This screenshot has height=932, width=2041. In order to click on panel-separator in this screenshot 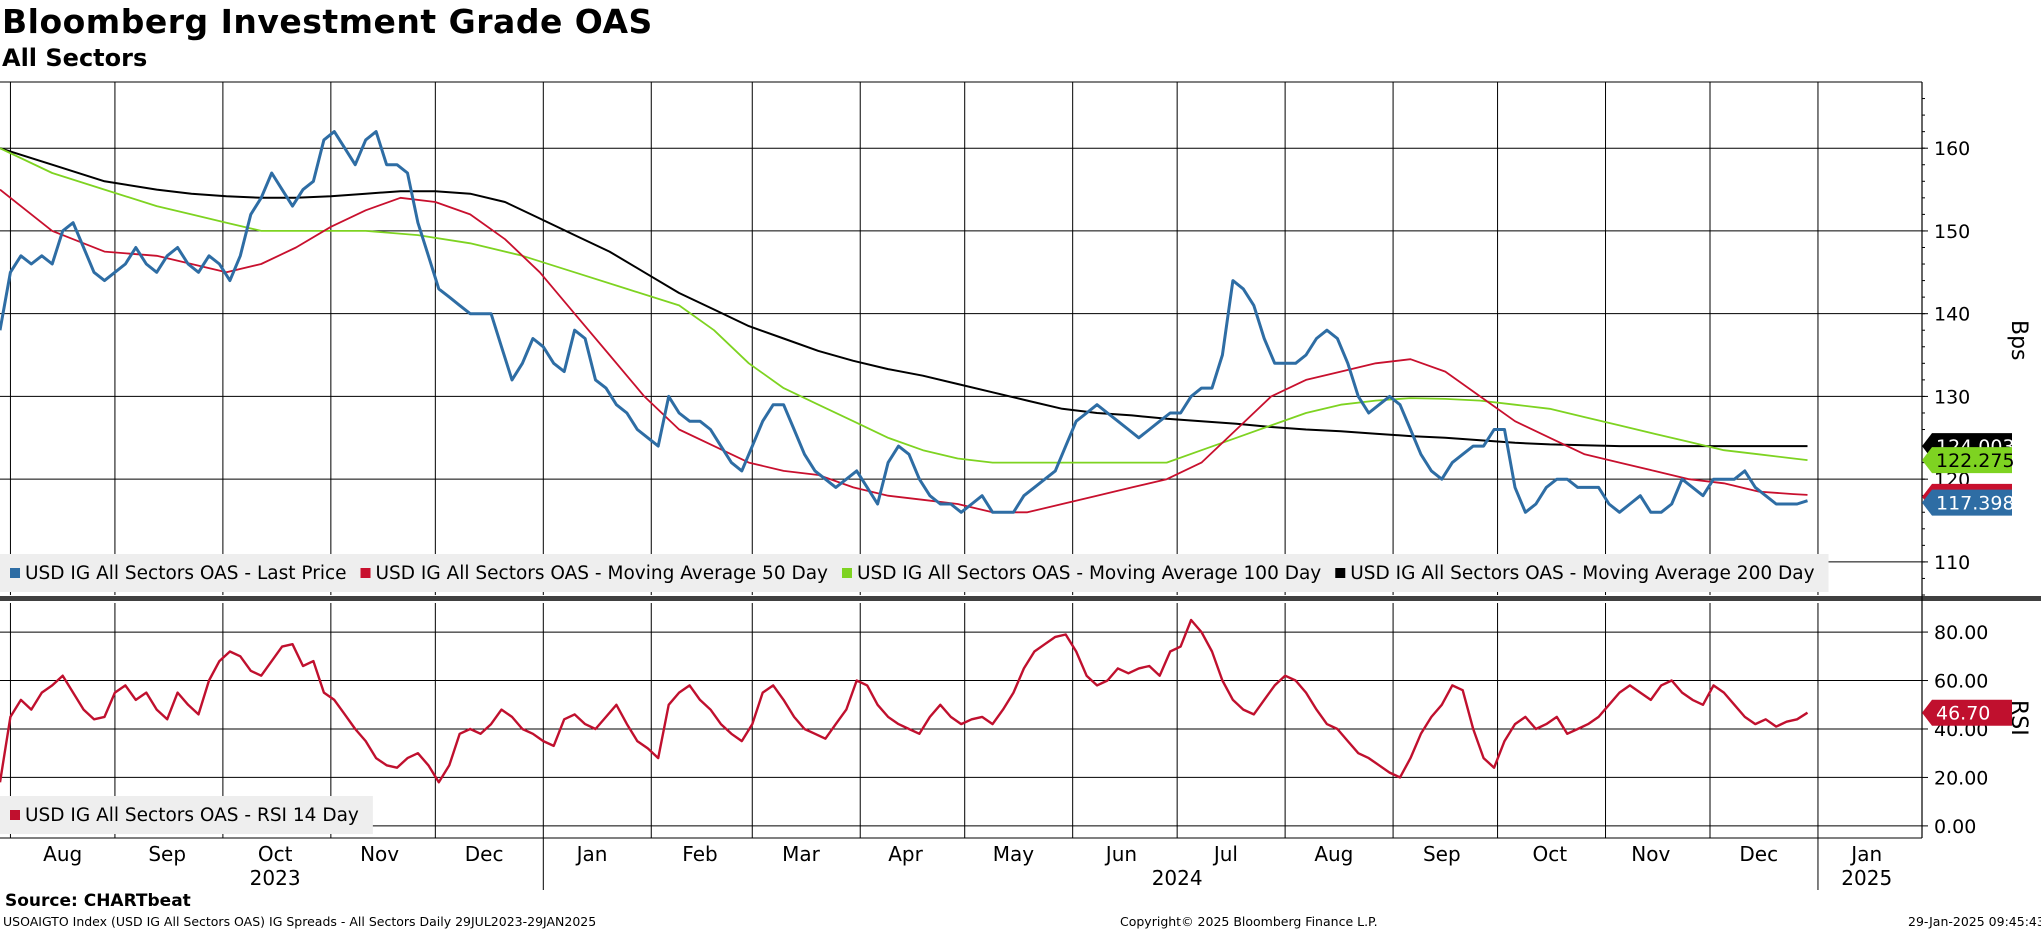, I will do `click(1020, 598)`.